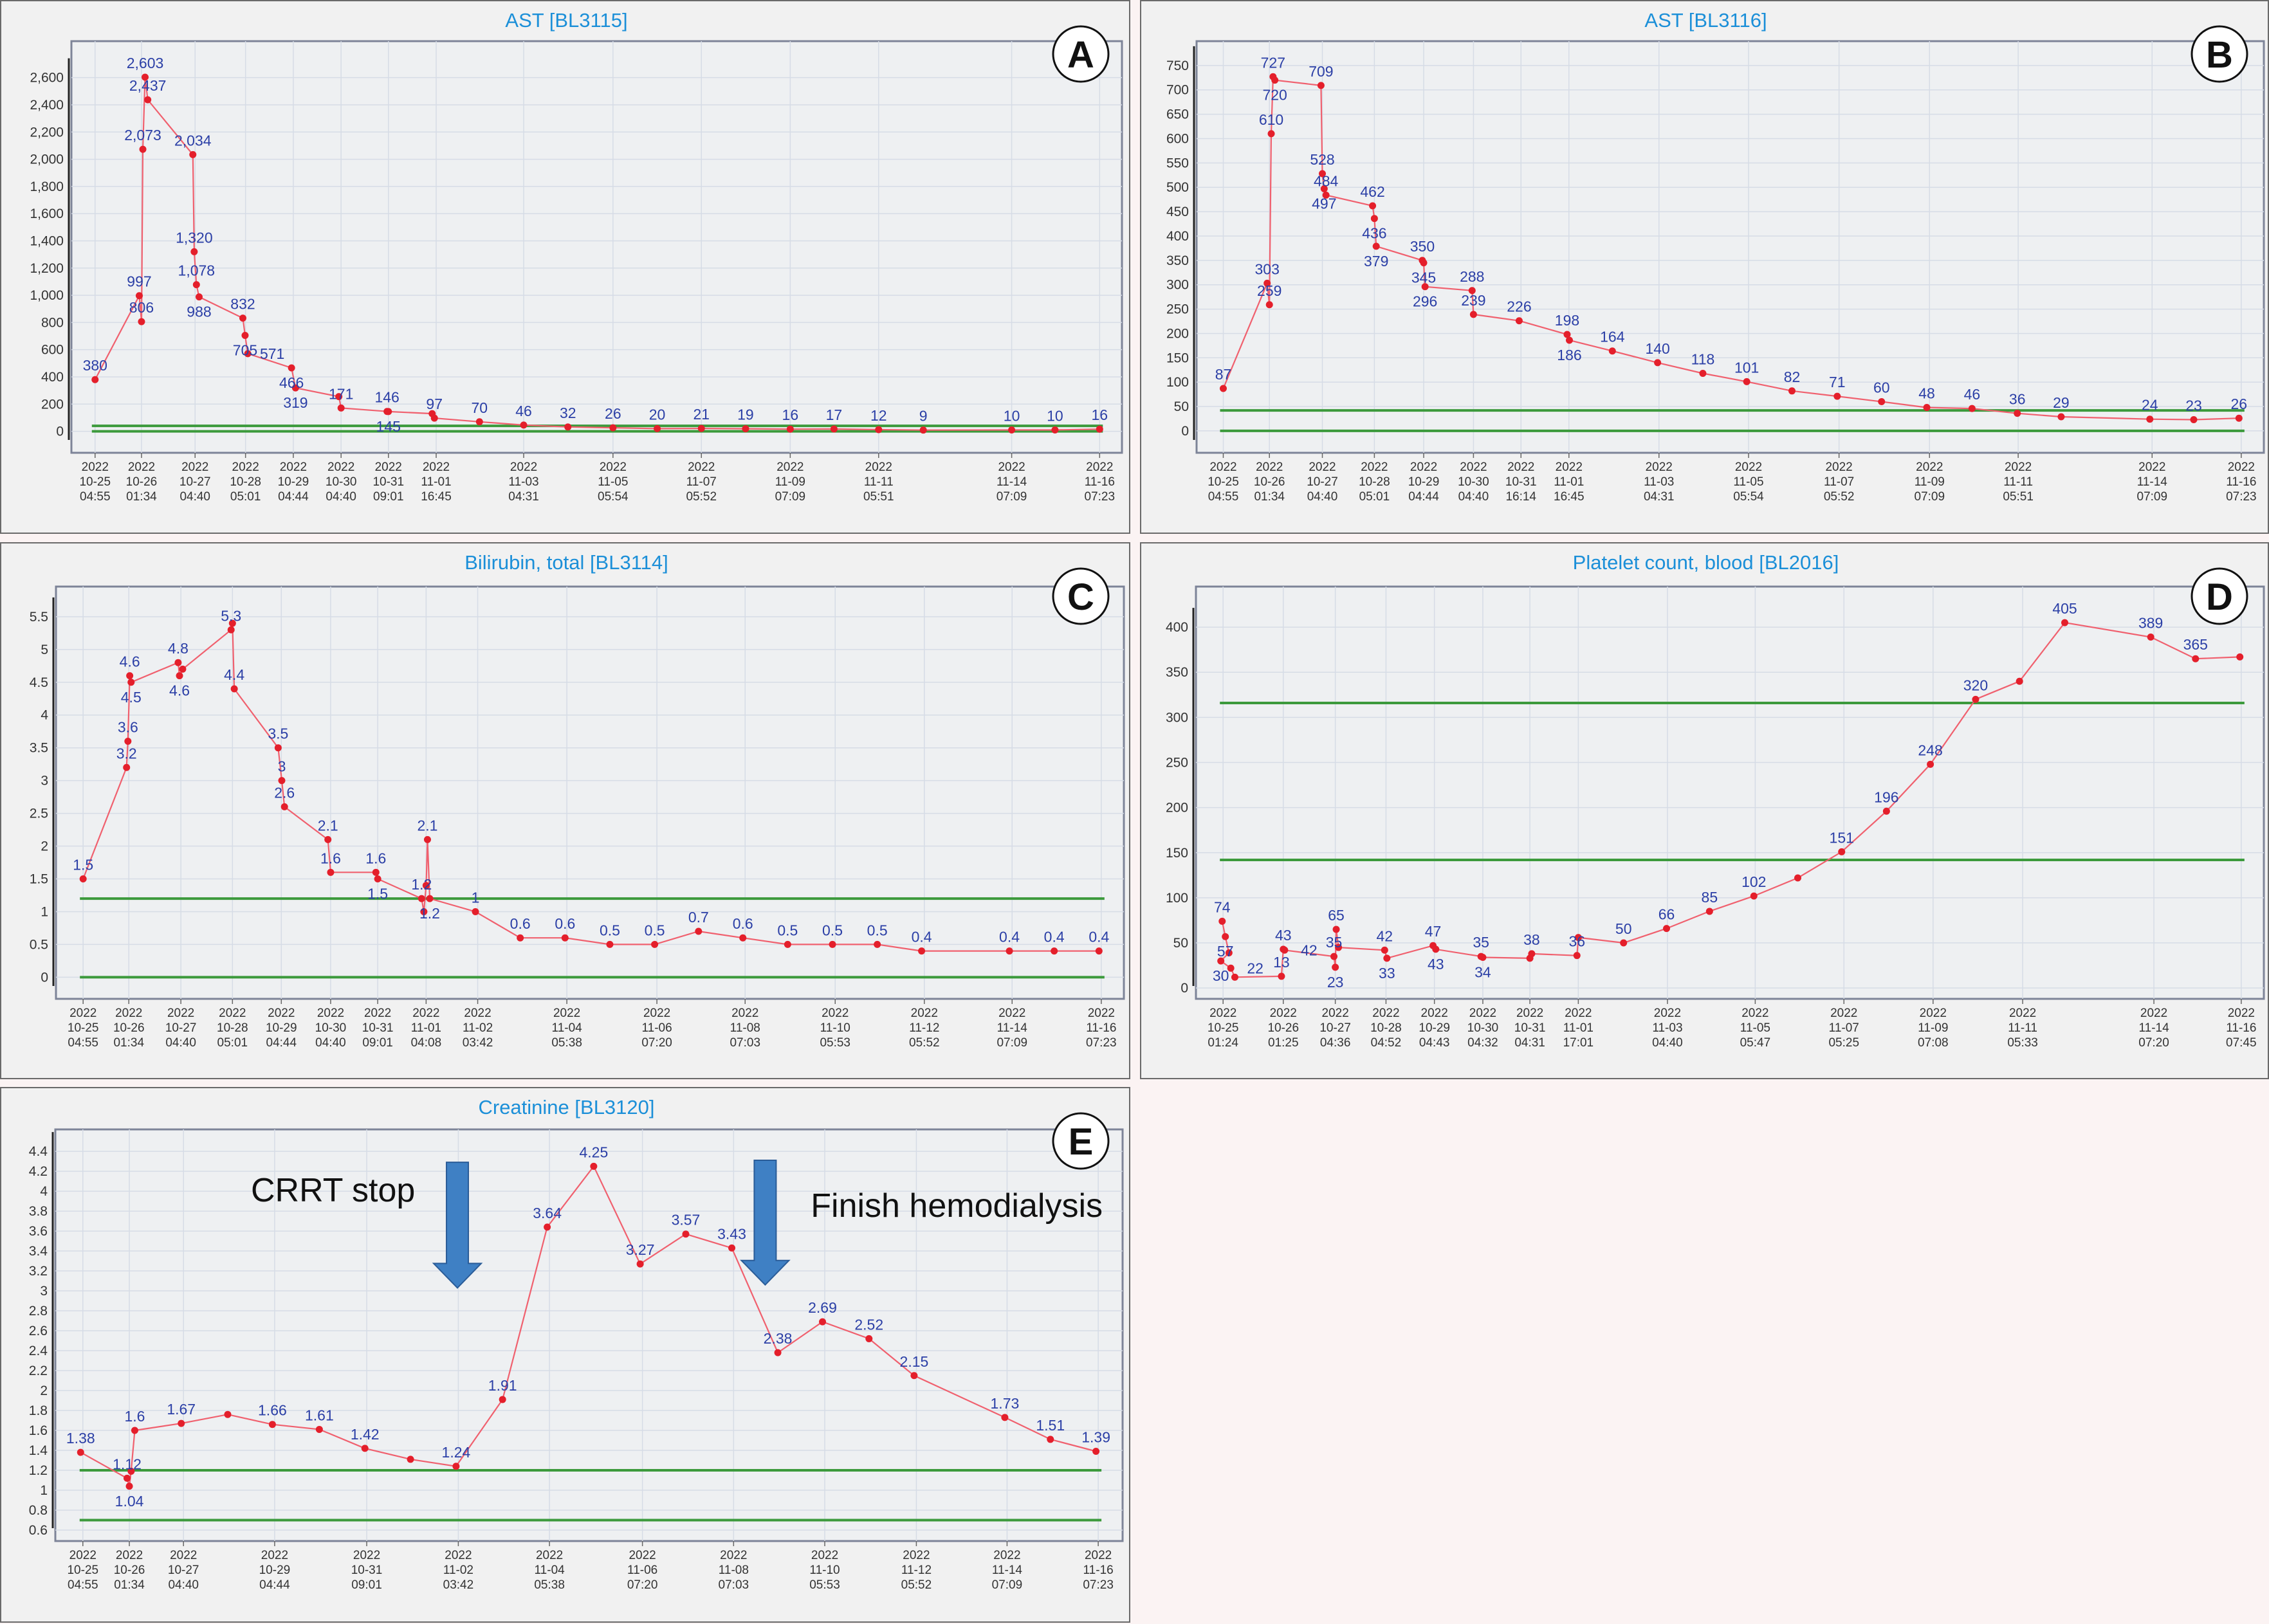 The width and height of the screenshot is (2269, 1624). Describe the element at coordinates (319, 1415) in the screenshot. I see `value-label: 1.61` at that location.